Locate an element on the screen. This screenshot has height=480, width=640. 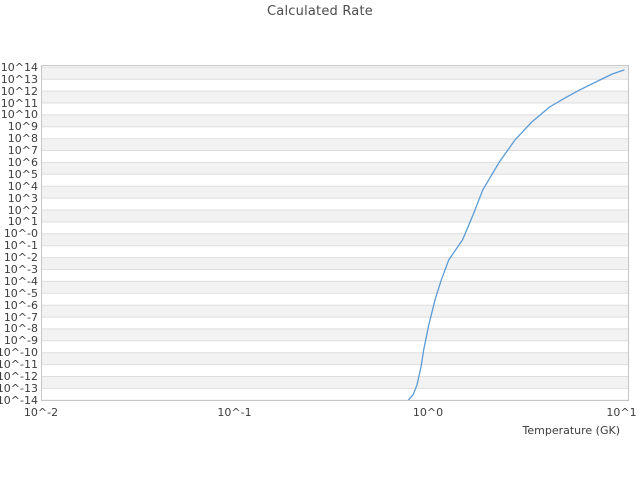
x-tick-label: 10^0 is located at coordinates (428, 412).